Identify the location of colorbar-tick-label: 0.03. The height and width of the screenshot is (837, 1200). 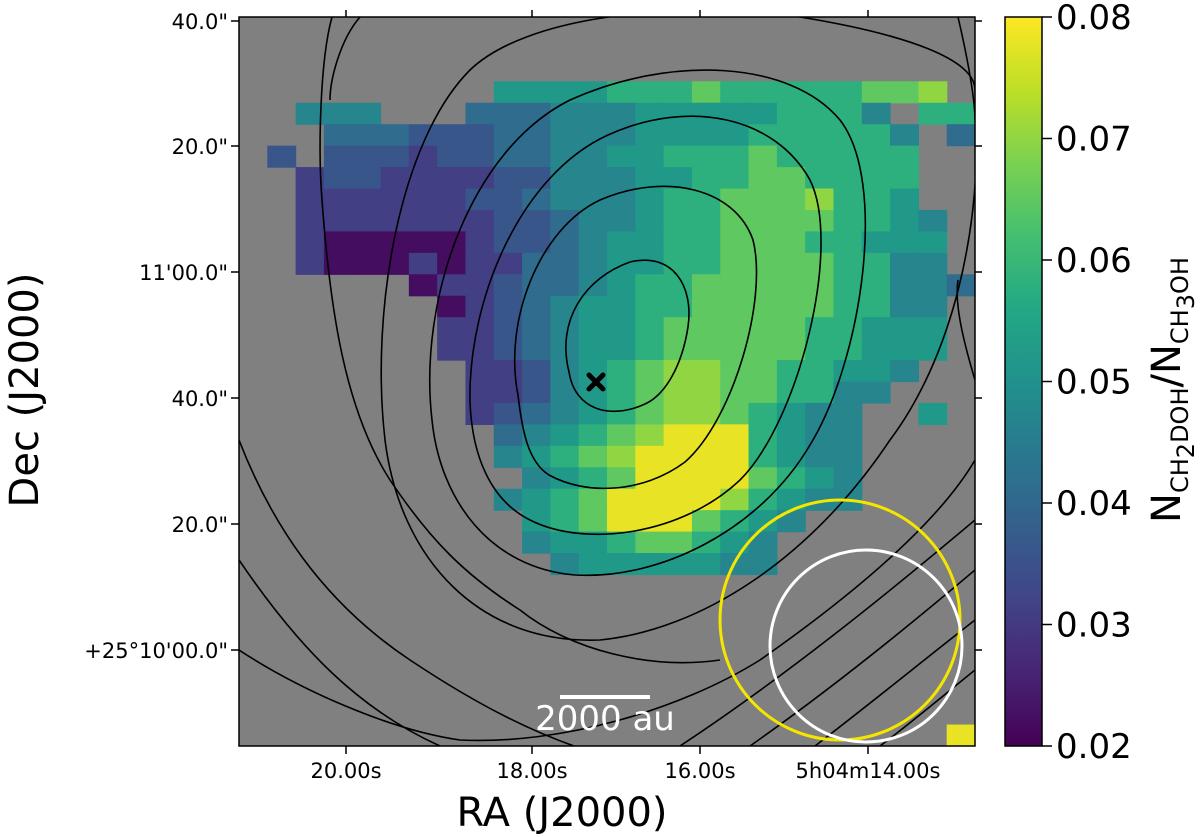
(1094, 626).